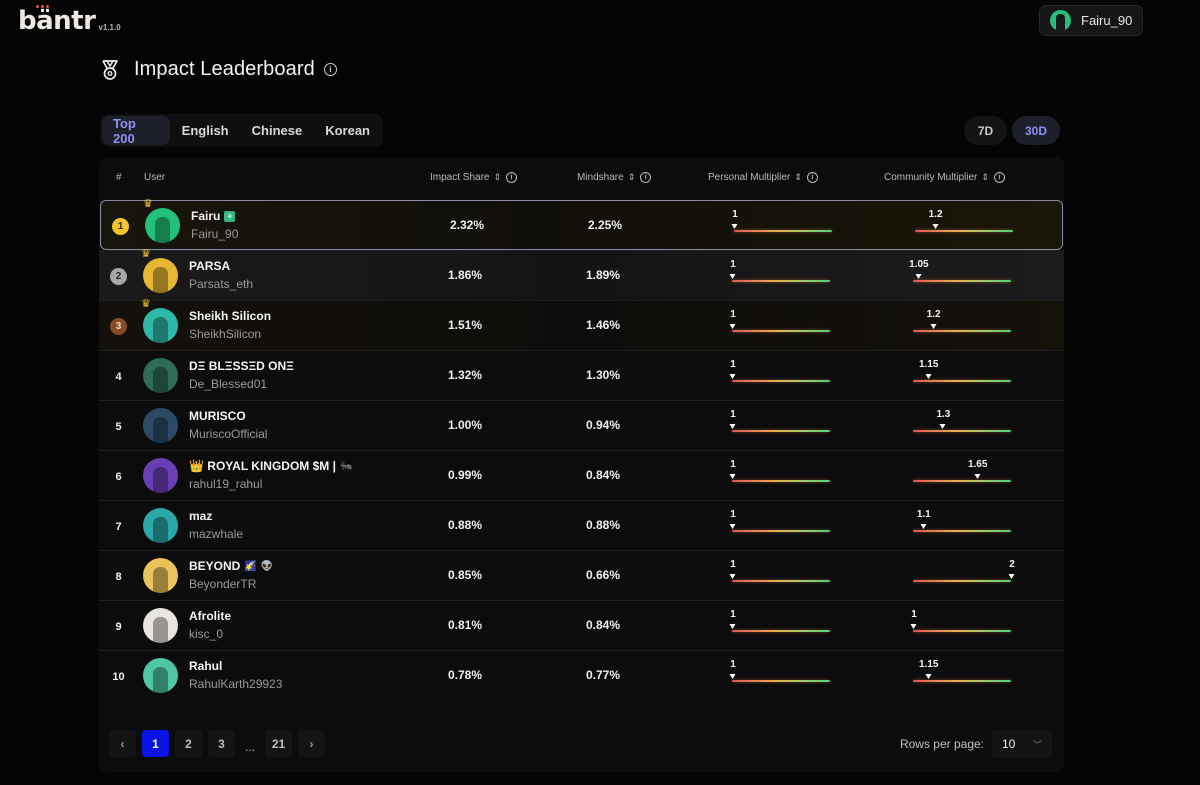 The width and height of the screenshot is (1200, 785). Describe the element at coordinates (119, 177) in the screenshot. I see `column-rank: #` at that location.